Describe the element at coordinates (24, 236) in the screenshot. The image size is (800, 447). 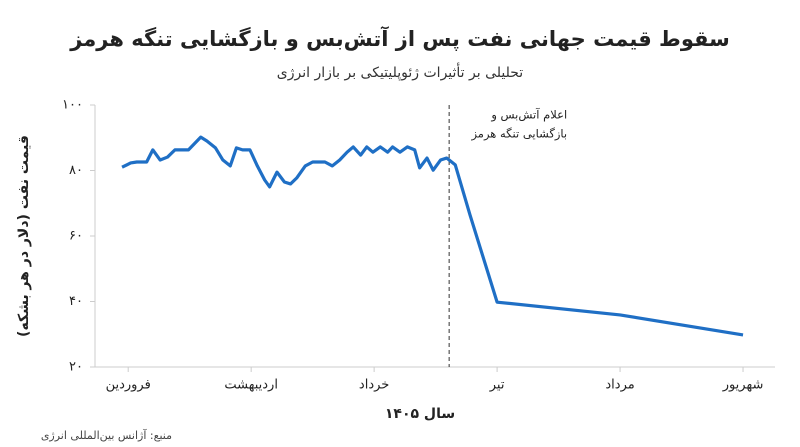
I see `y-axis-label: قیمت نفت (دلار در هر بشکه)` at that location.